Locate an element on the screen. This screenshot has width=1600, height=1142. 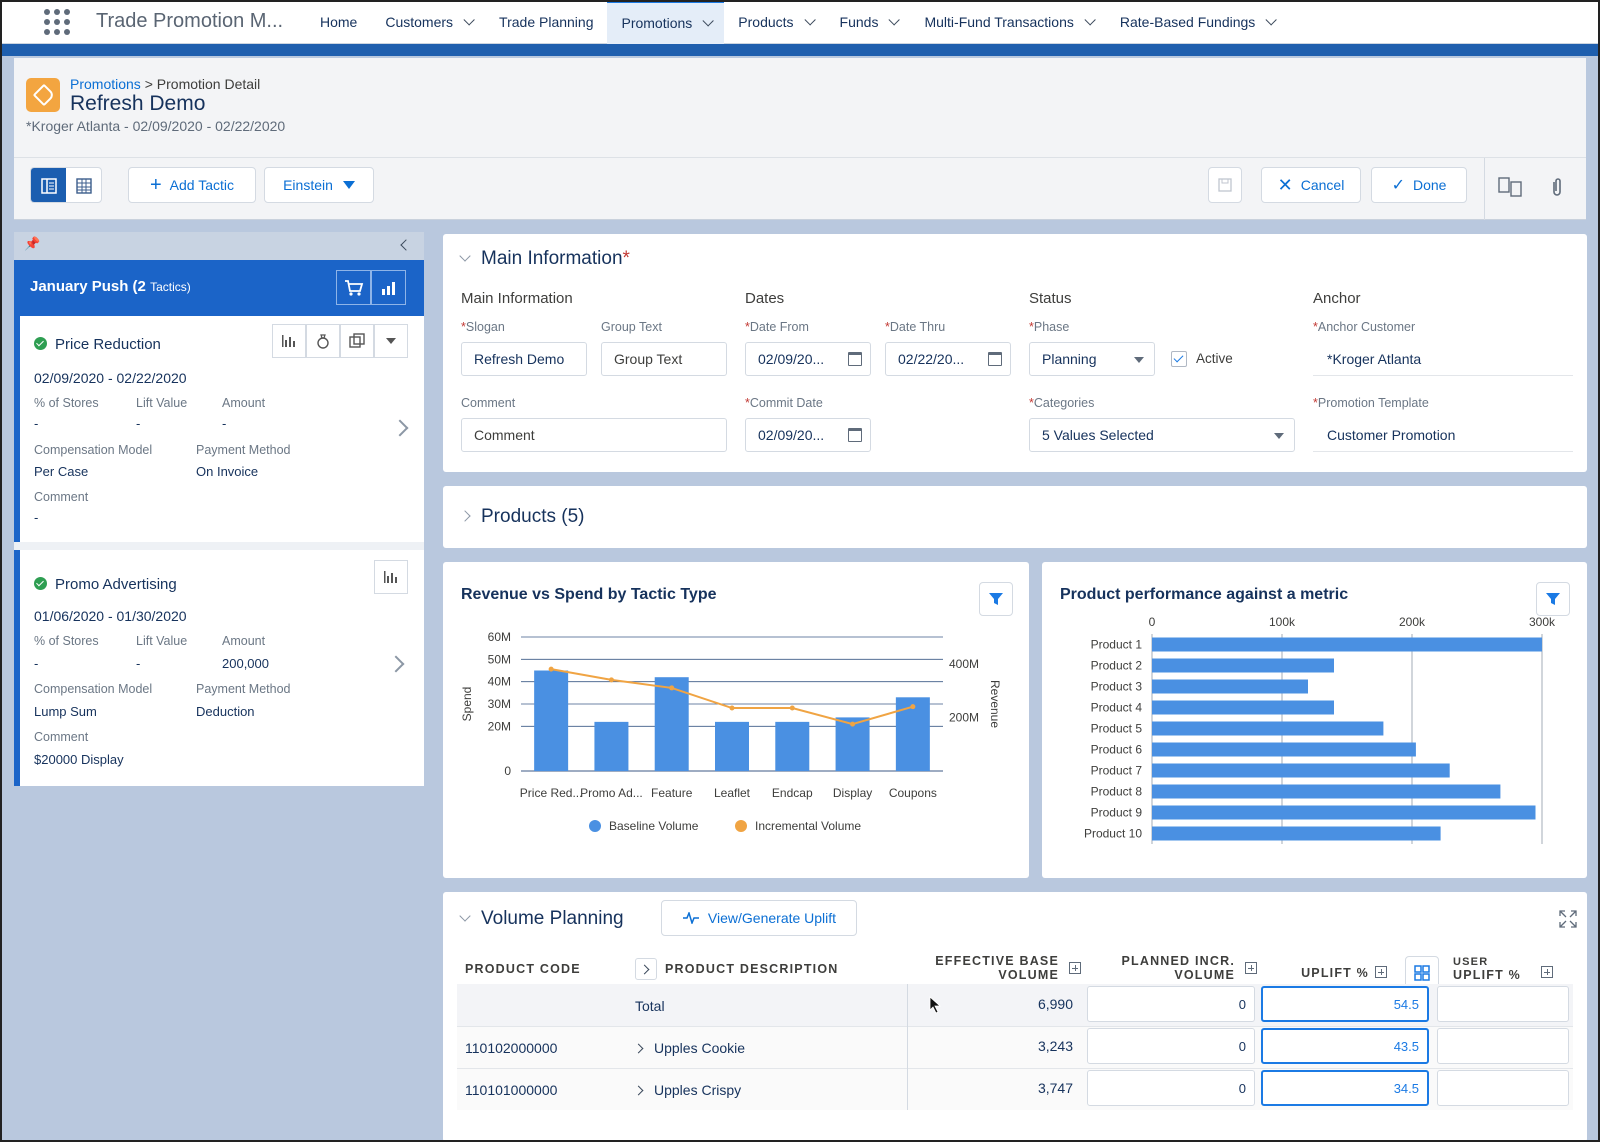
group-text-input: Group Text is located at coordinates (664, 359).